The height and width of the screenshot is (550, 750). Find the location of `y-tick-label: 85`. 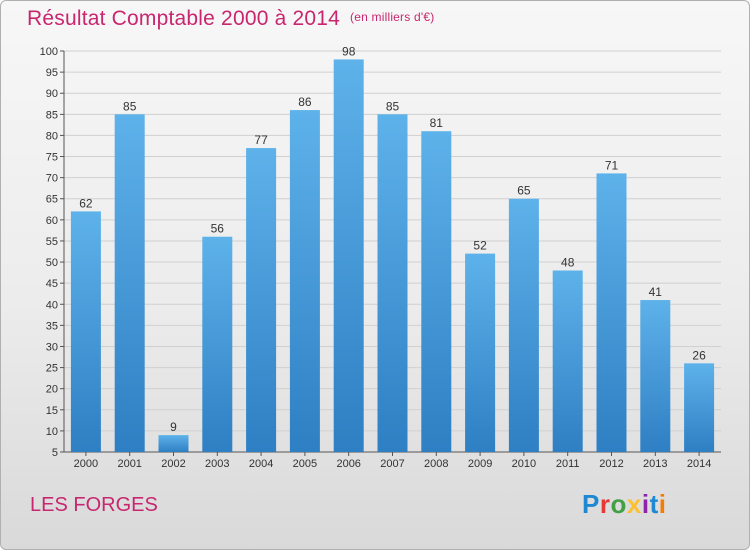

y-tick-label: 85 is located at coordinates (52, 115).